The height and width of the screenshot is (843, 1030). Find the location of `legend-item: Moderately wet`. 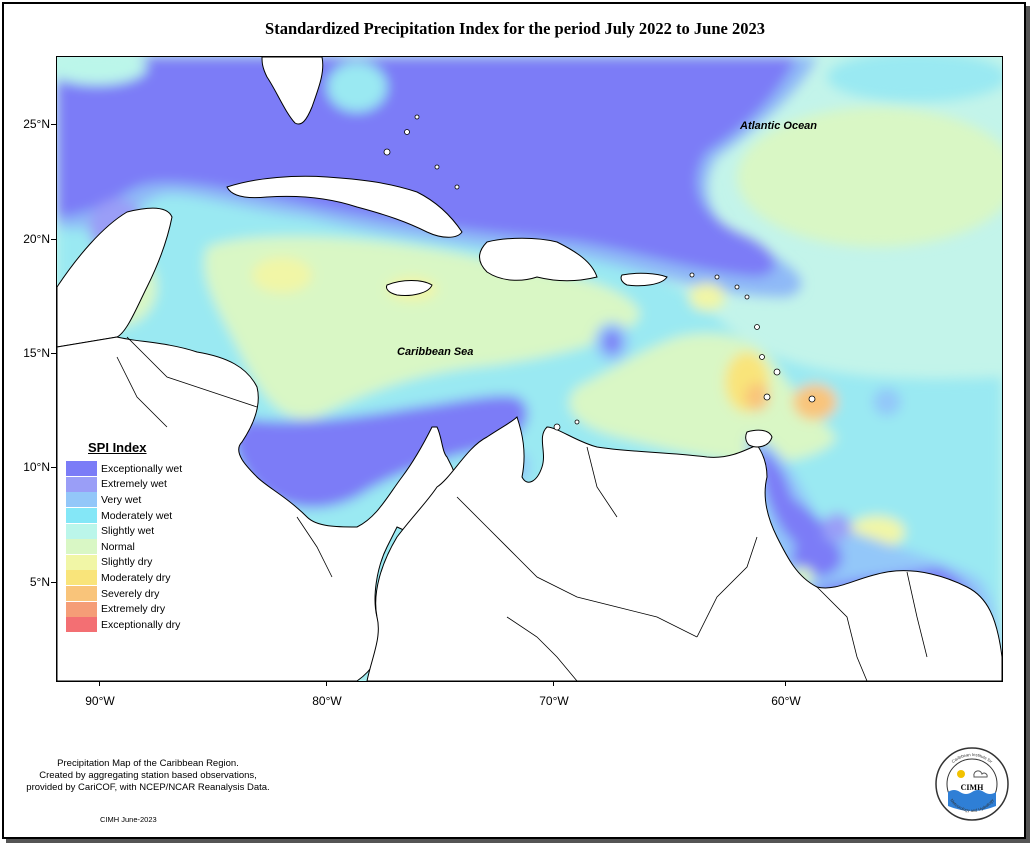

legend-item: Moderately wet is located at coordinates (136, 516).